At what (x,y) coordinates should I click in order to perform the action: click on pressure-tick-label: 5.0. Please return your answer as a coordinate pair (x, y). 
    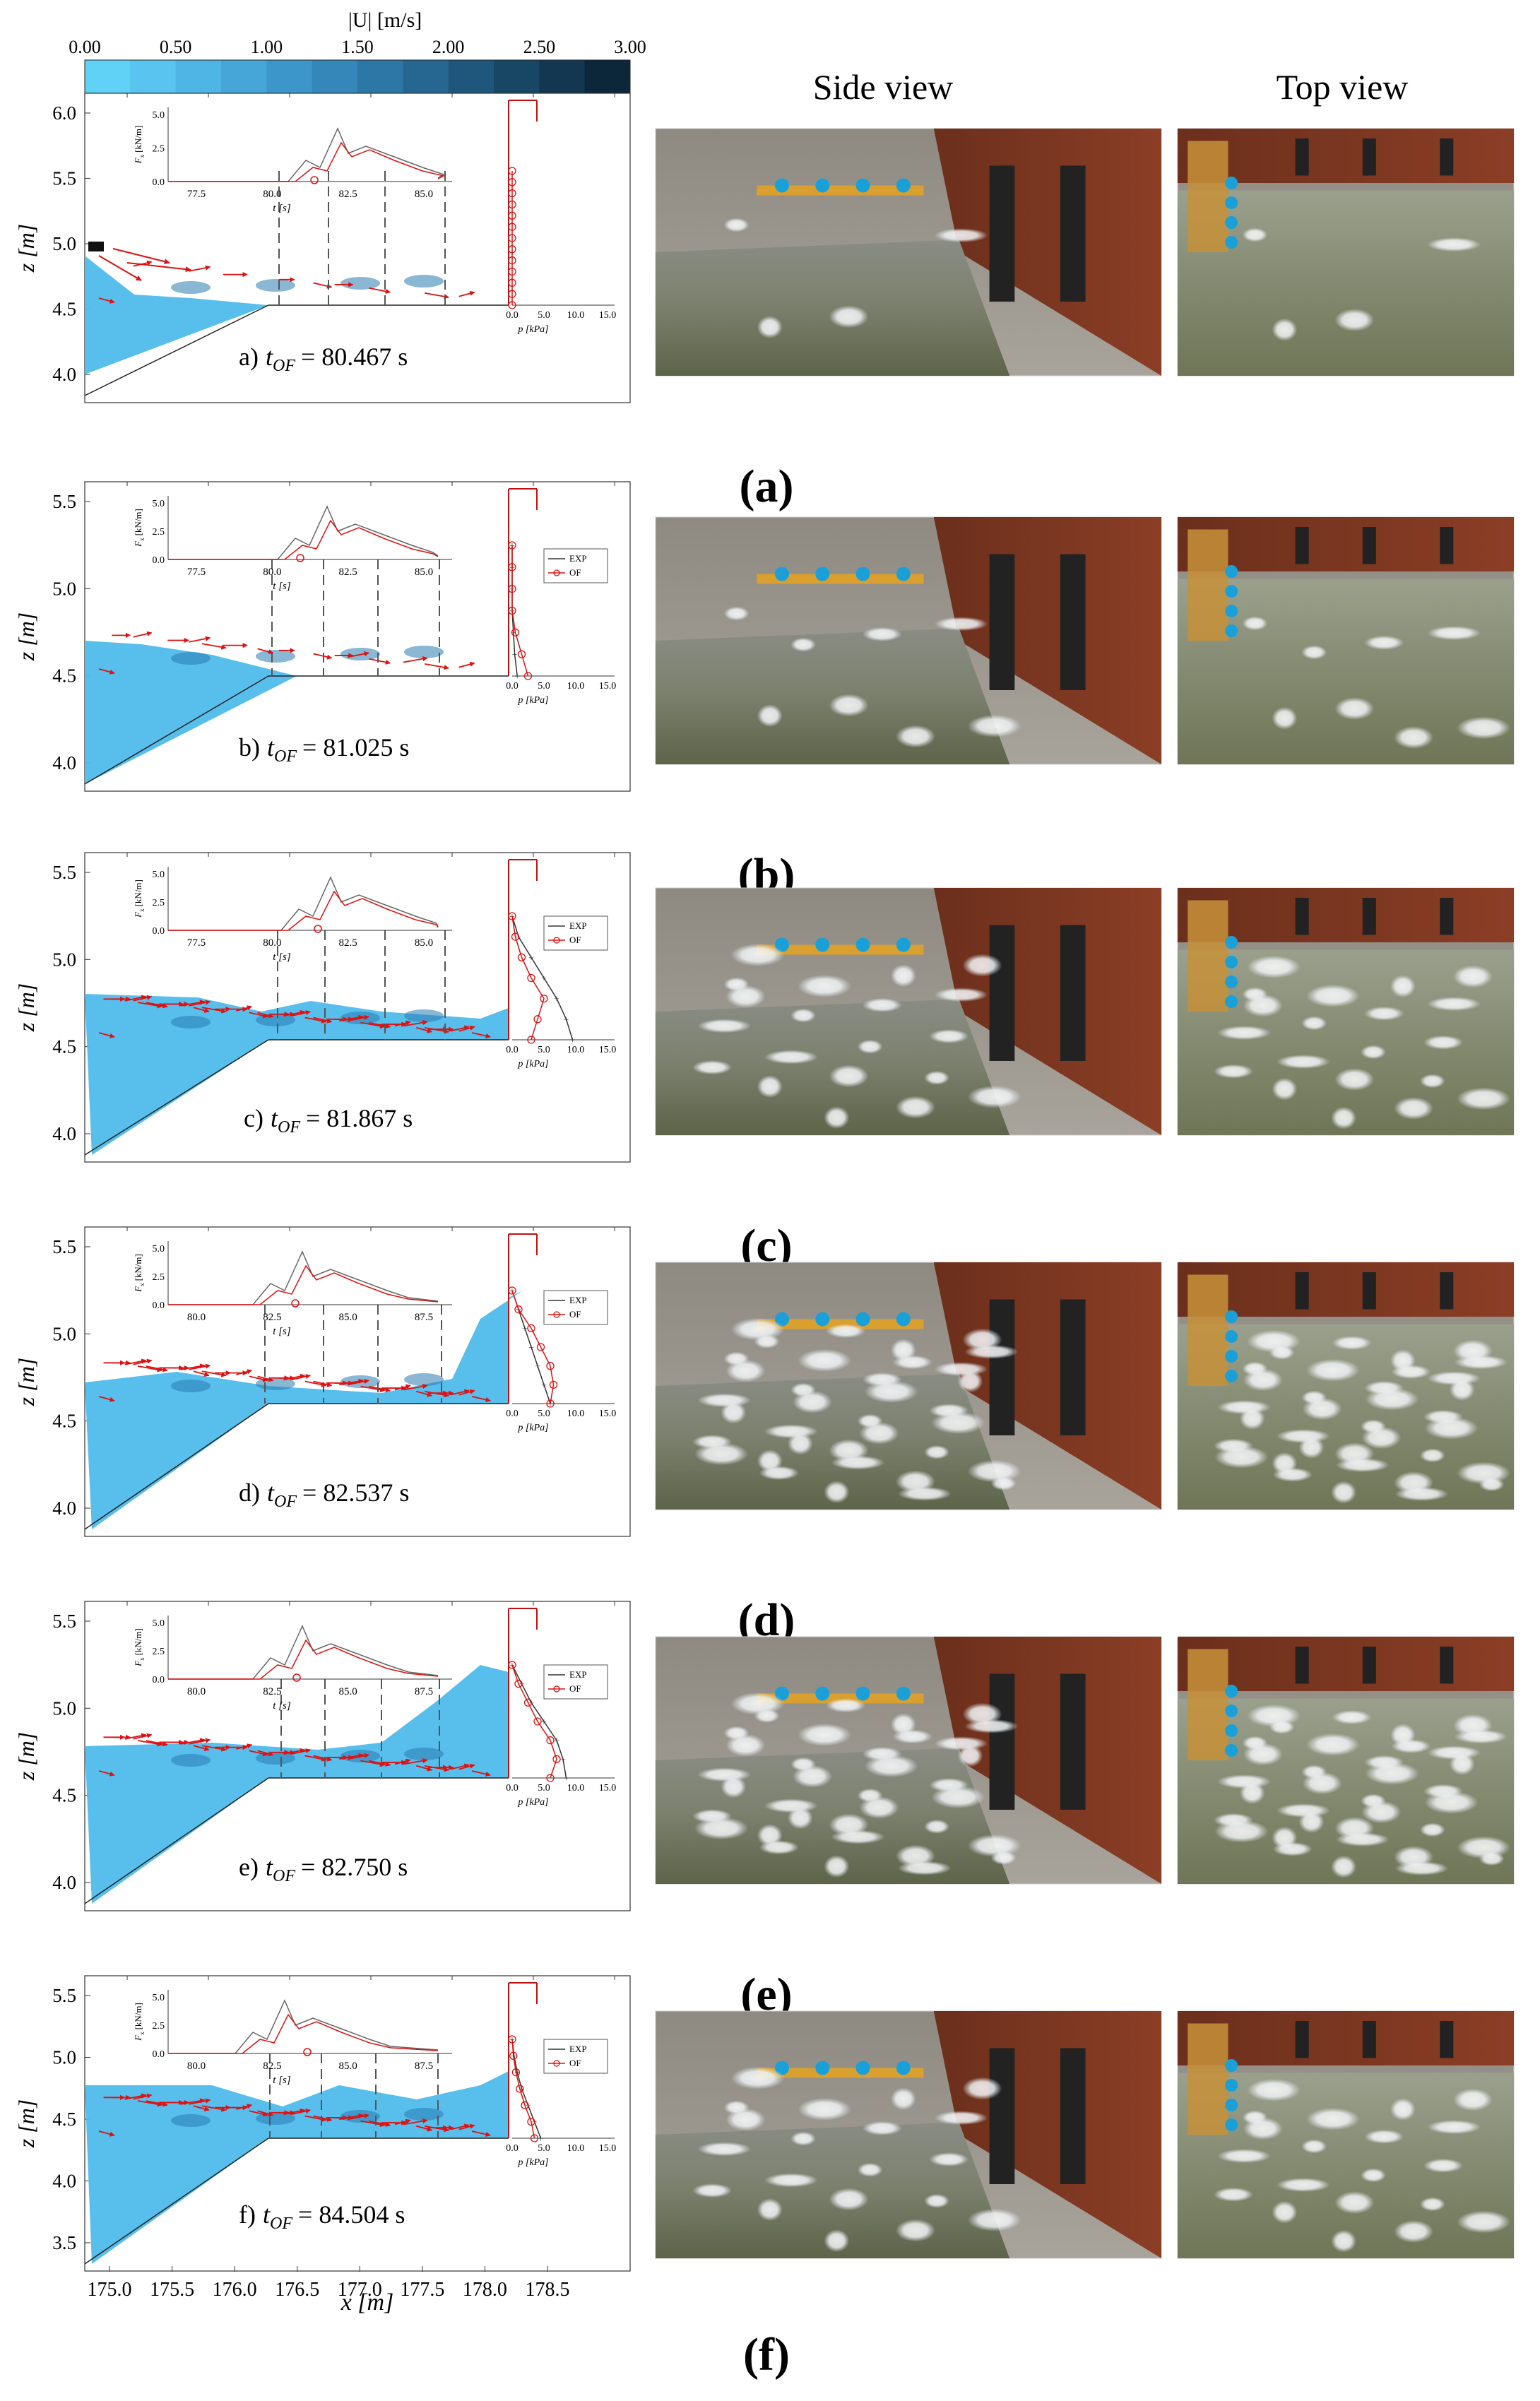
    Looking at the image, I should click on (544, 1788).